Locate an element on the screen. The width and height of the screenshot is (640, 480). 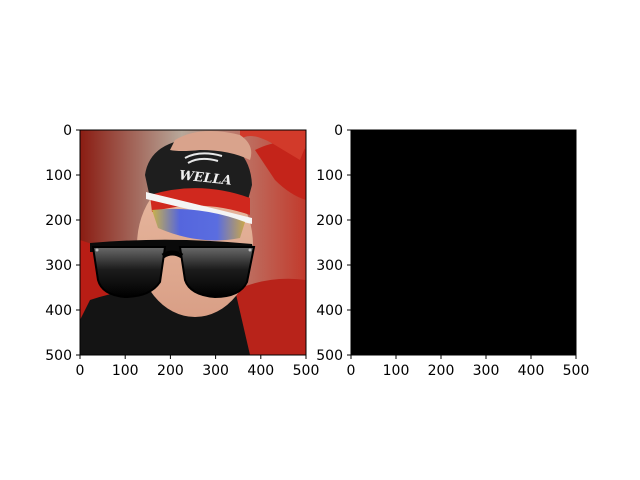
right-x-tick-label-200: 200 is located at coordinates (441, 371).